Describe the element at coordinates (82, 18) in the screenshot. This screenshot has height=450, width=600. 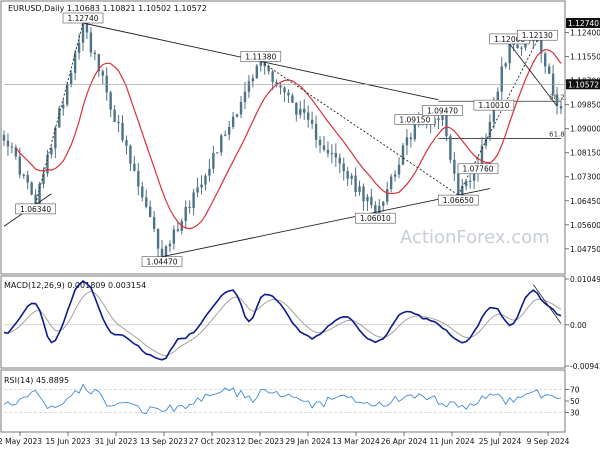
I see `turning-point-label: 1.12740` at that location.